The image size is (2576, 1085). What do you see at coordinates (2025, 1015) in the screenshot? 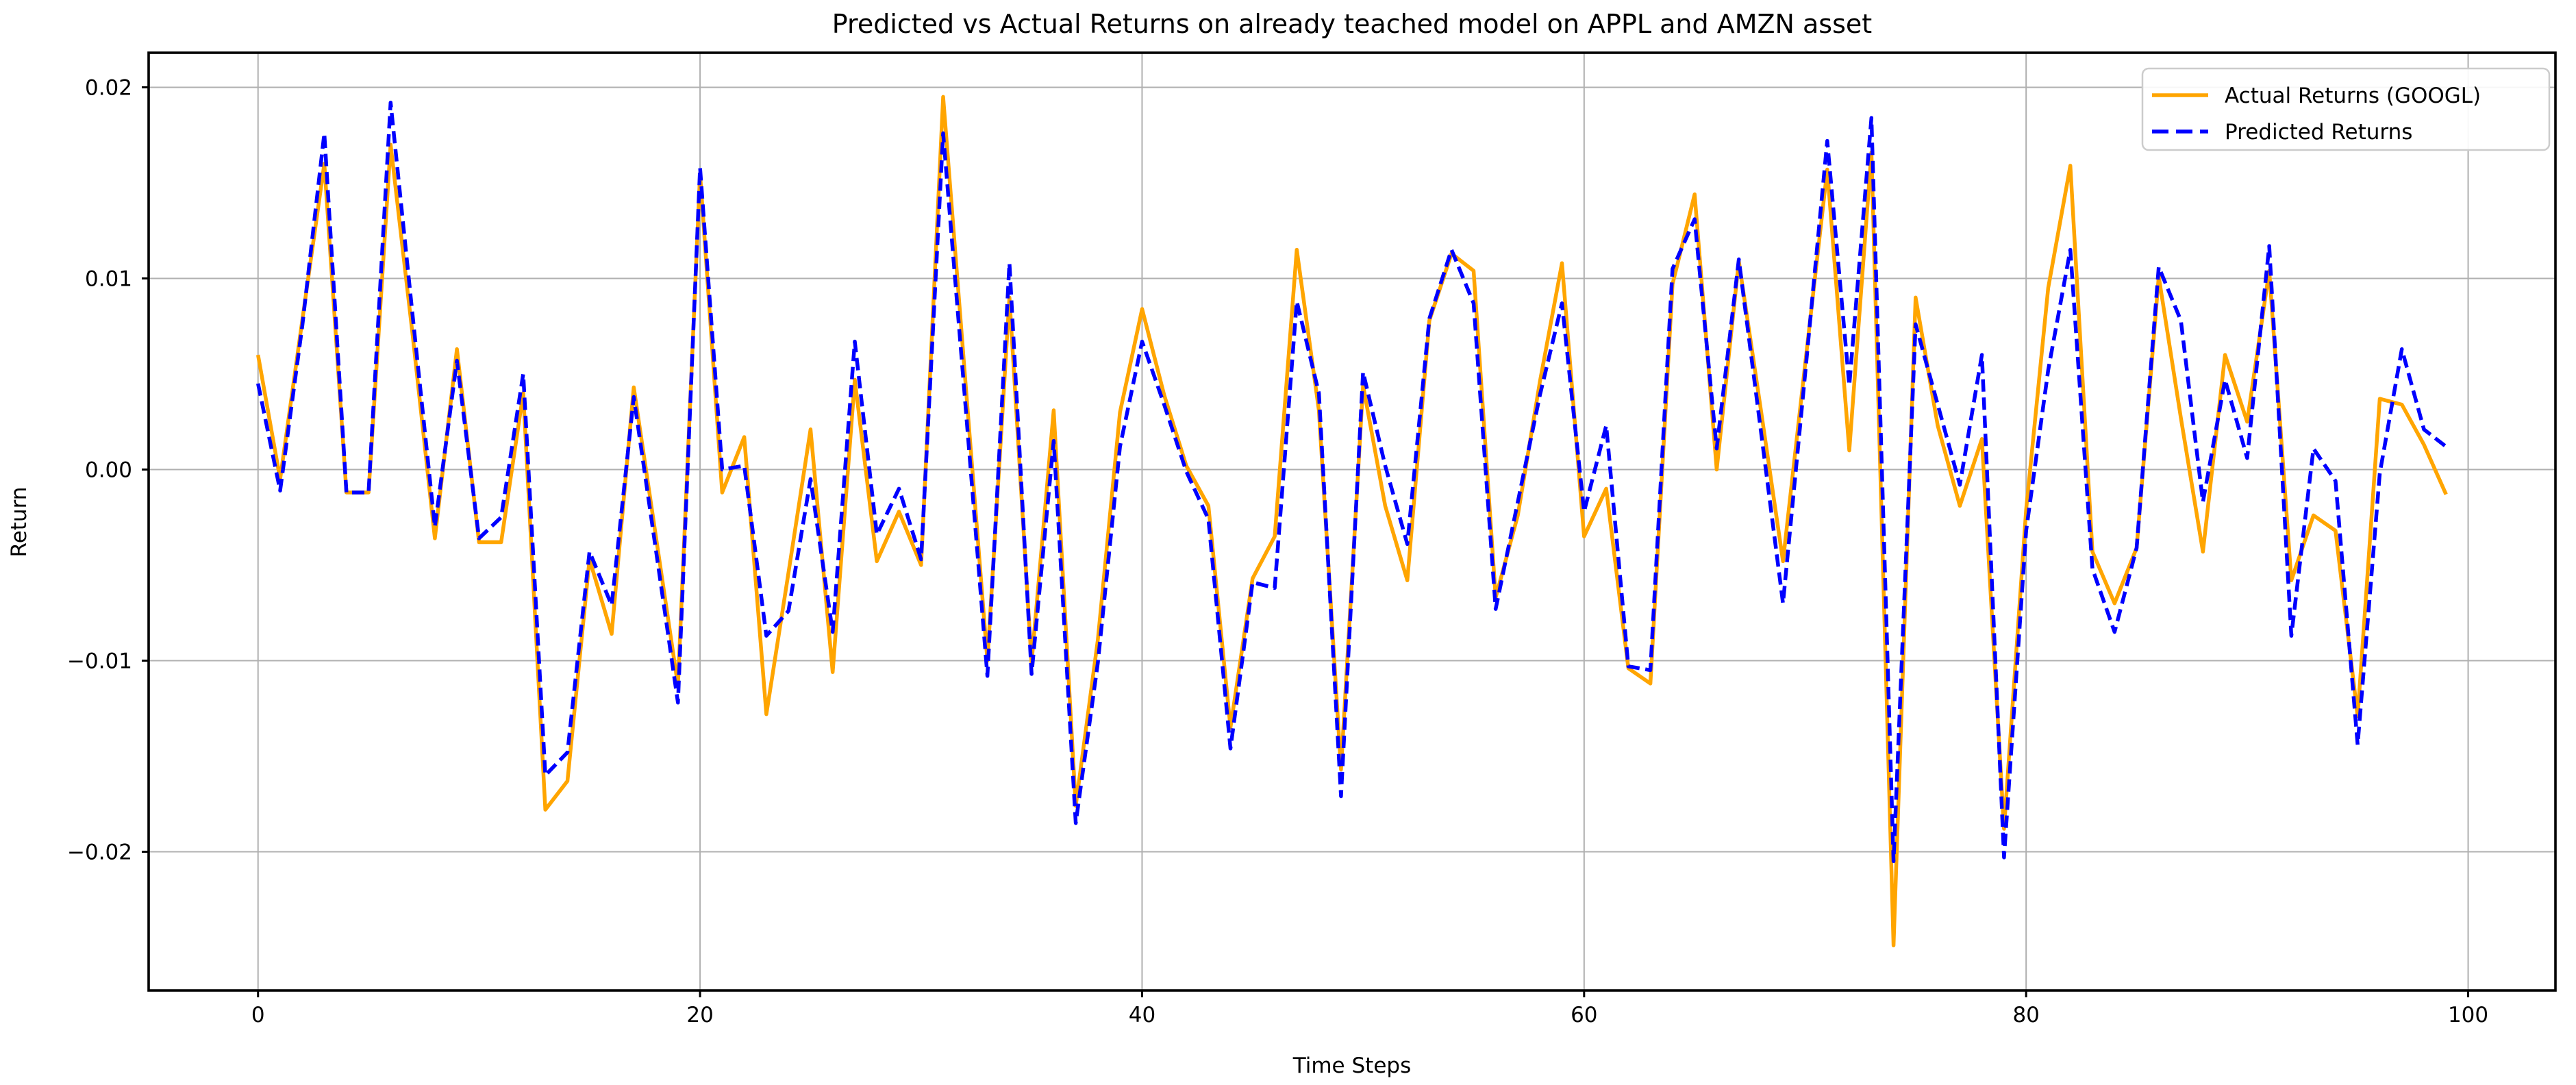
I see `x-tick-label: 80` at bounding box center [2025, 1015].